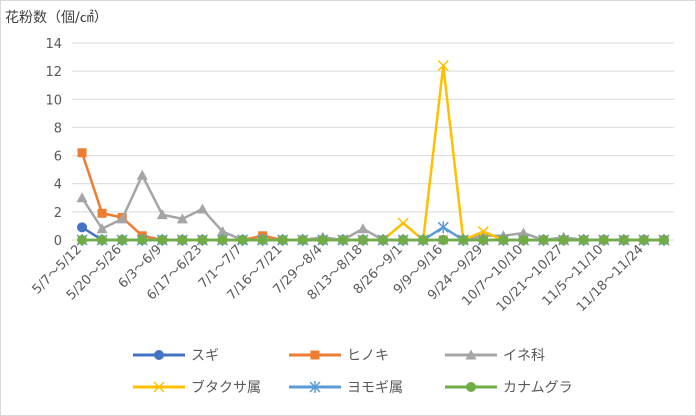  What do you see at coordinates (58, 157) in the screenshot?
I see `y-tick-label: 6` at bounding box center [58, 157].